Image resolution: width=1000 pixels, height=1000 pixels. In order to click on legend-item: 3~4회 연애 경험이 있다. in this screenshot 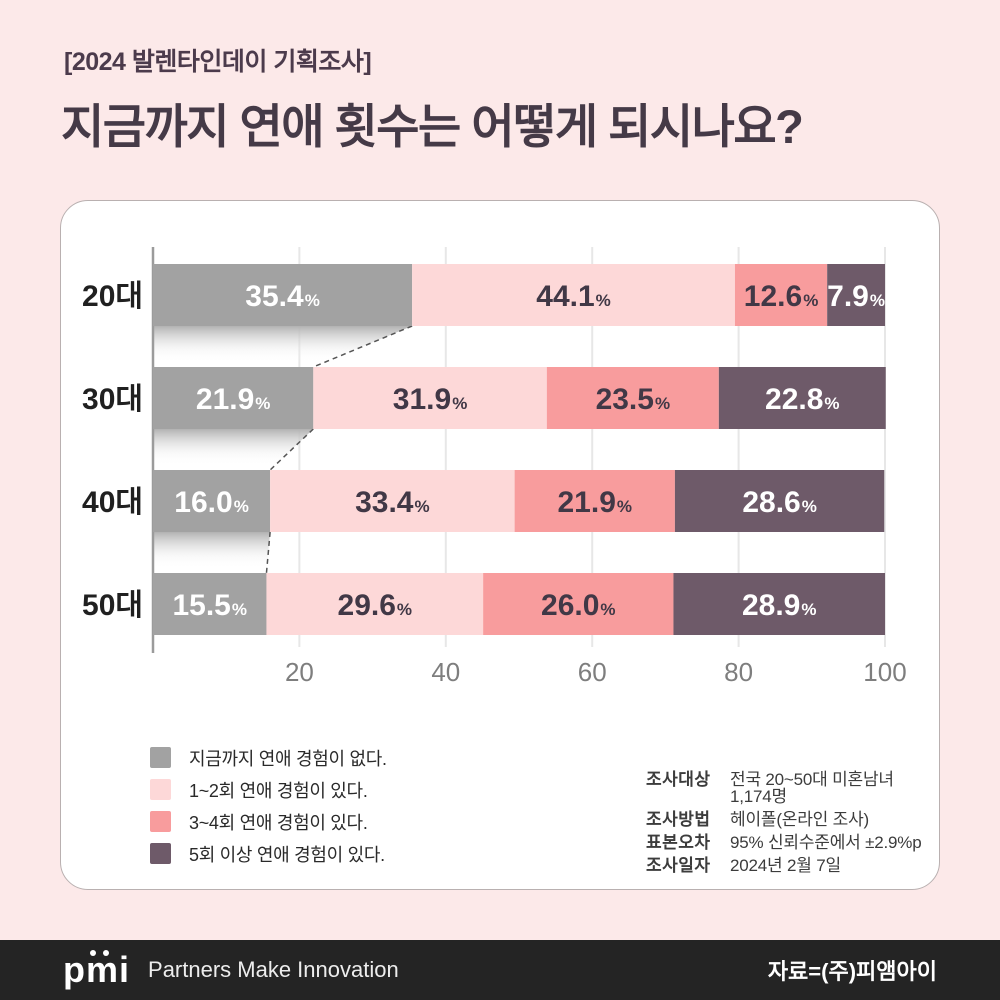, I will do `click(268, 822)`.